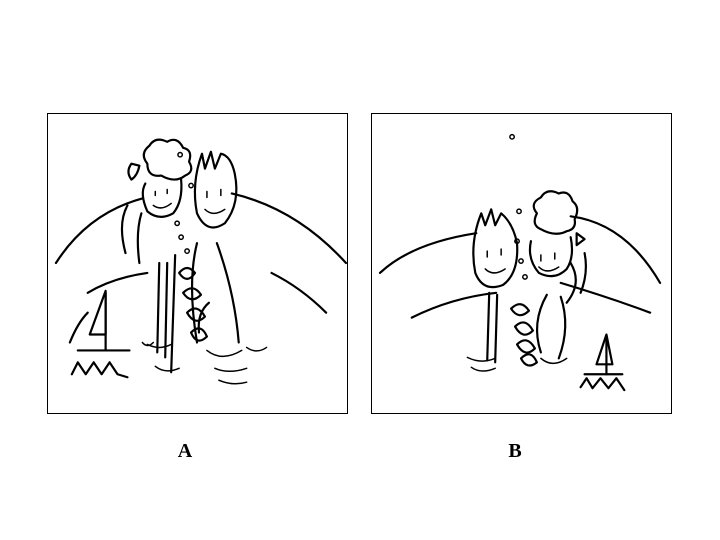 This screenshot has height=540, width=720. Describe the element at coordinates (523, 335) in the screenshot. I see `fish-bunch` at that location.